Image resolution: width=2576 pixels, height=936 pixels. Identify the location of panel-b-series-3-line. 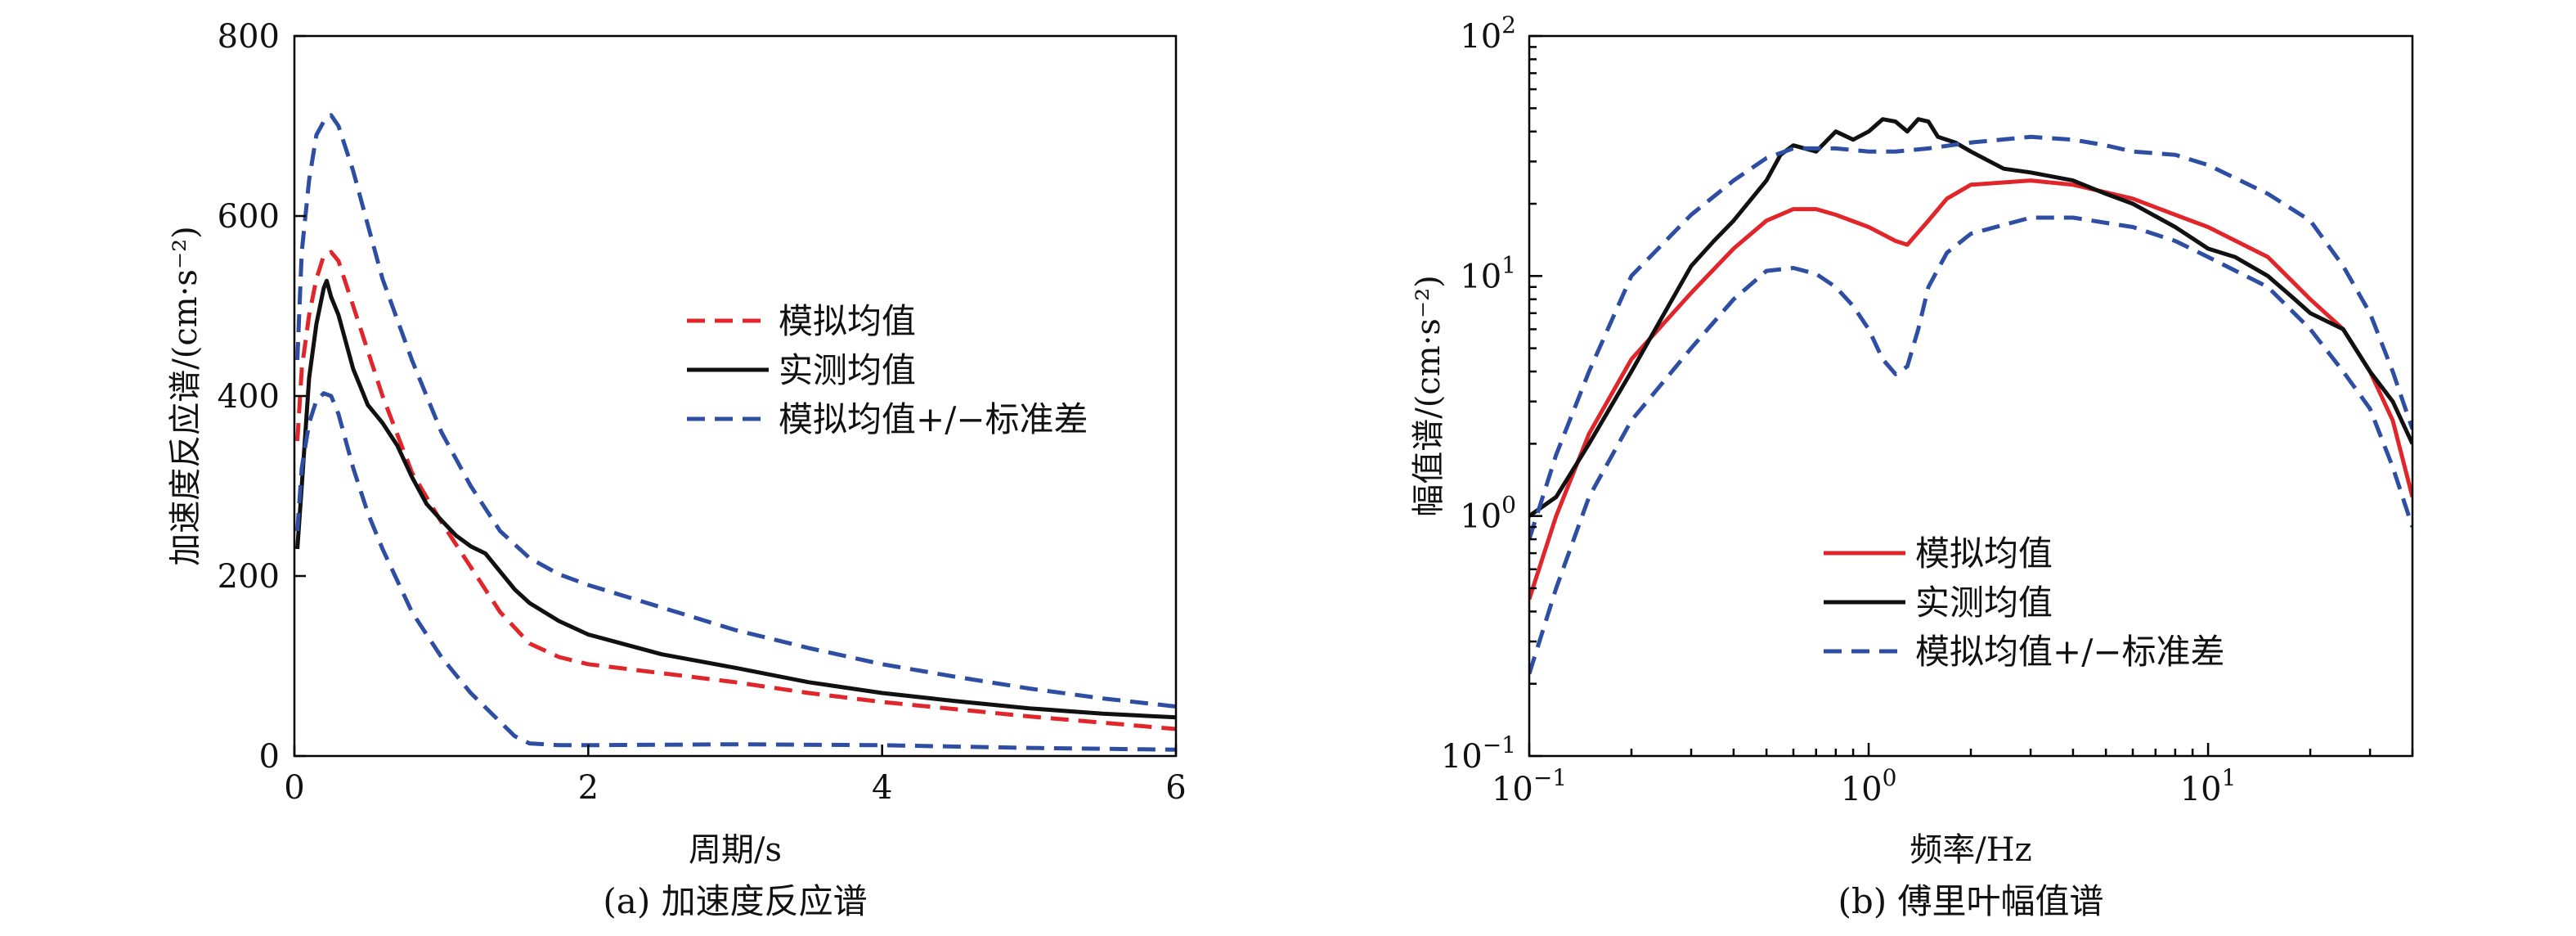
(1970, 337).